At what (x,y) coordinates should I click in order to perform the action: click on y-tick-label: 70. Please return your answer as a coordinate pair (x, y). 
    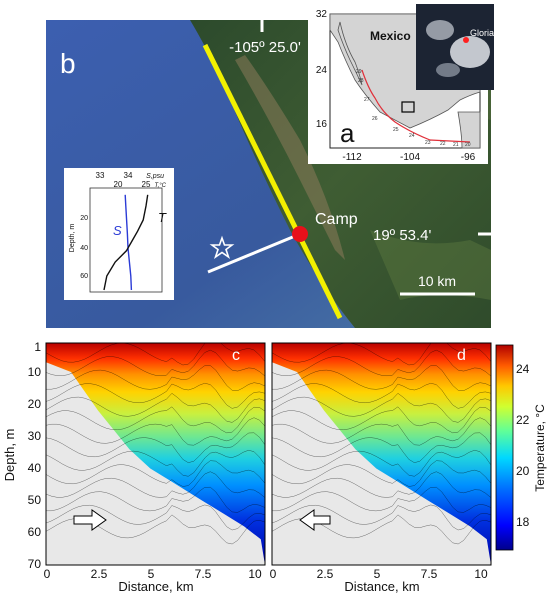
    Looking at the image, I should click on (35, 564).